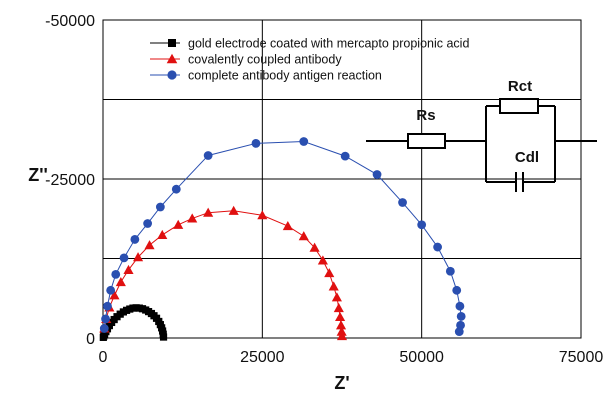 The height and width of the screenshot is (397, 607). Describe the element at coordinates (70, 21) in the screenshot. I see `y-tick-label: -50000` at that location.